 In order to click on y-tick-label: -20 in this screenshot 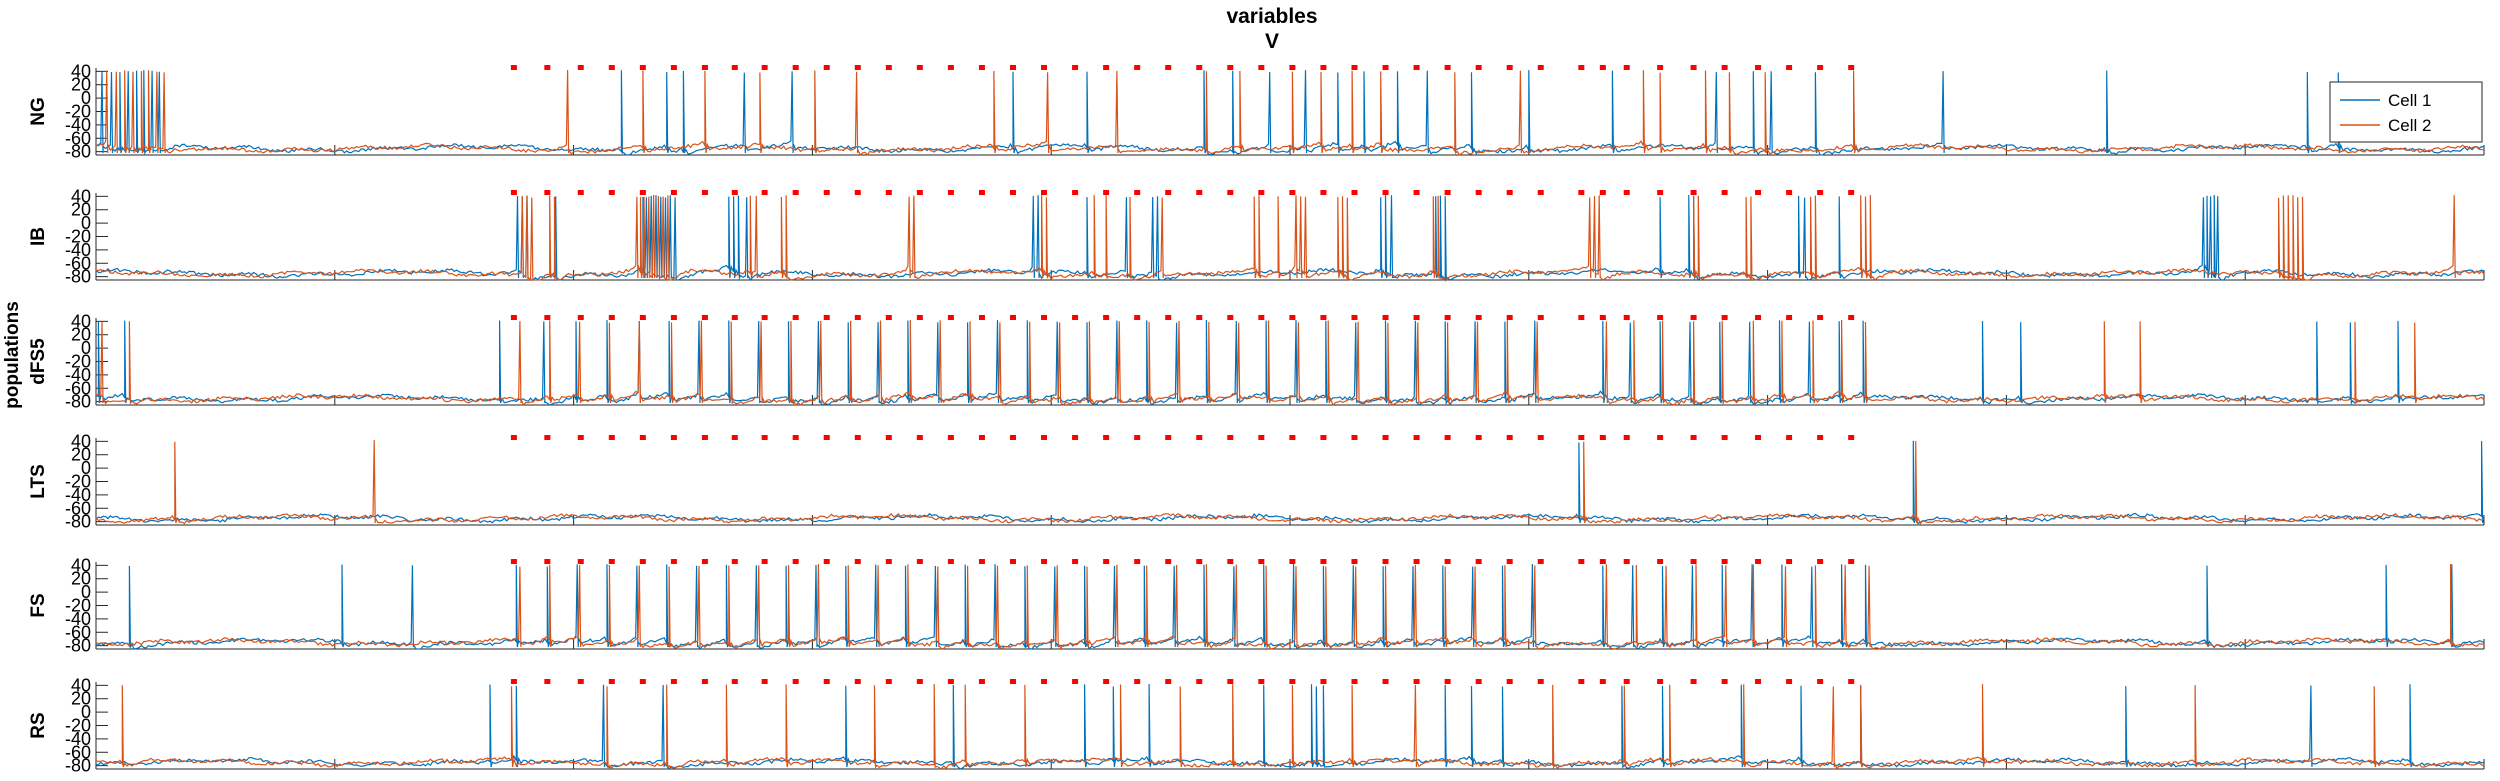, I will do `click(78, 112)`.